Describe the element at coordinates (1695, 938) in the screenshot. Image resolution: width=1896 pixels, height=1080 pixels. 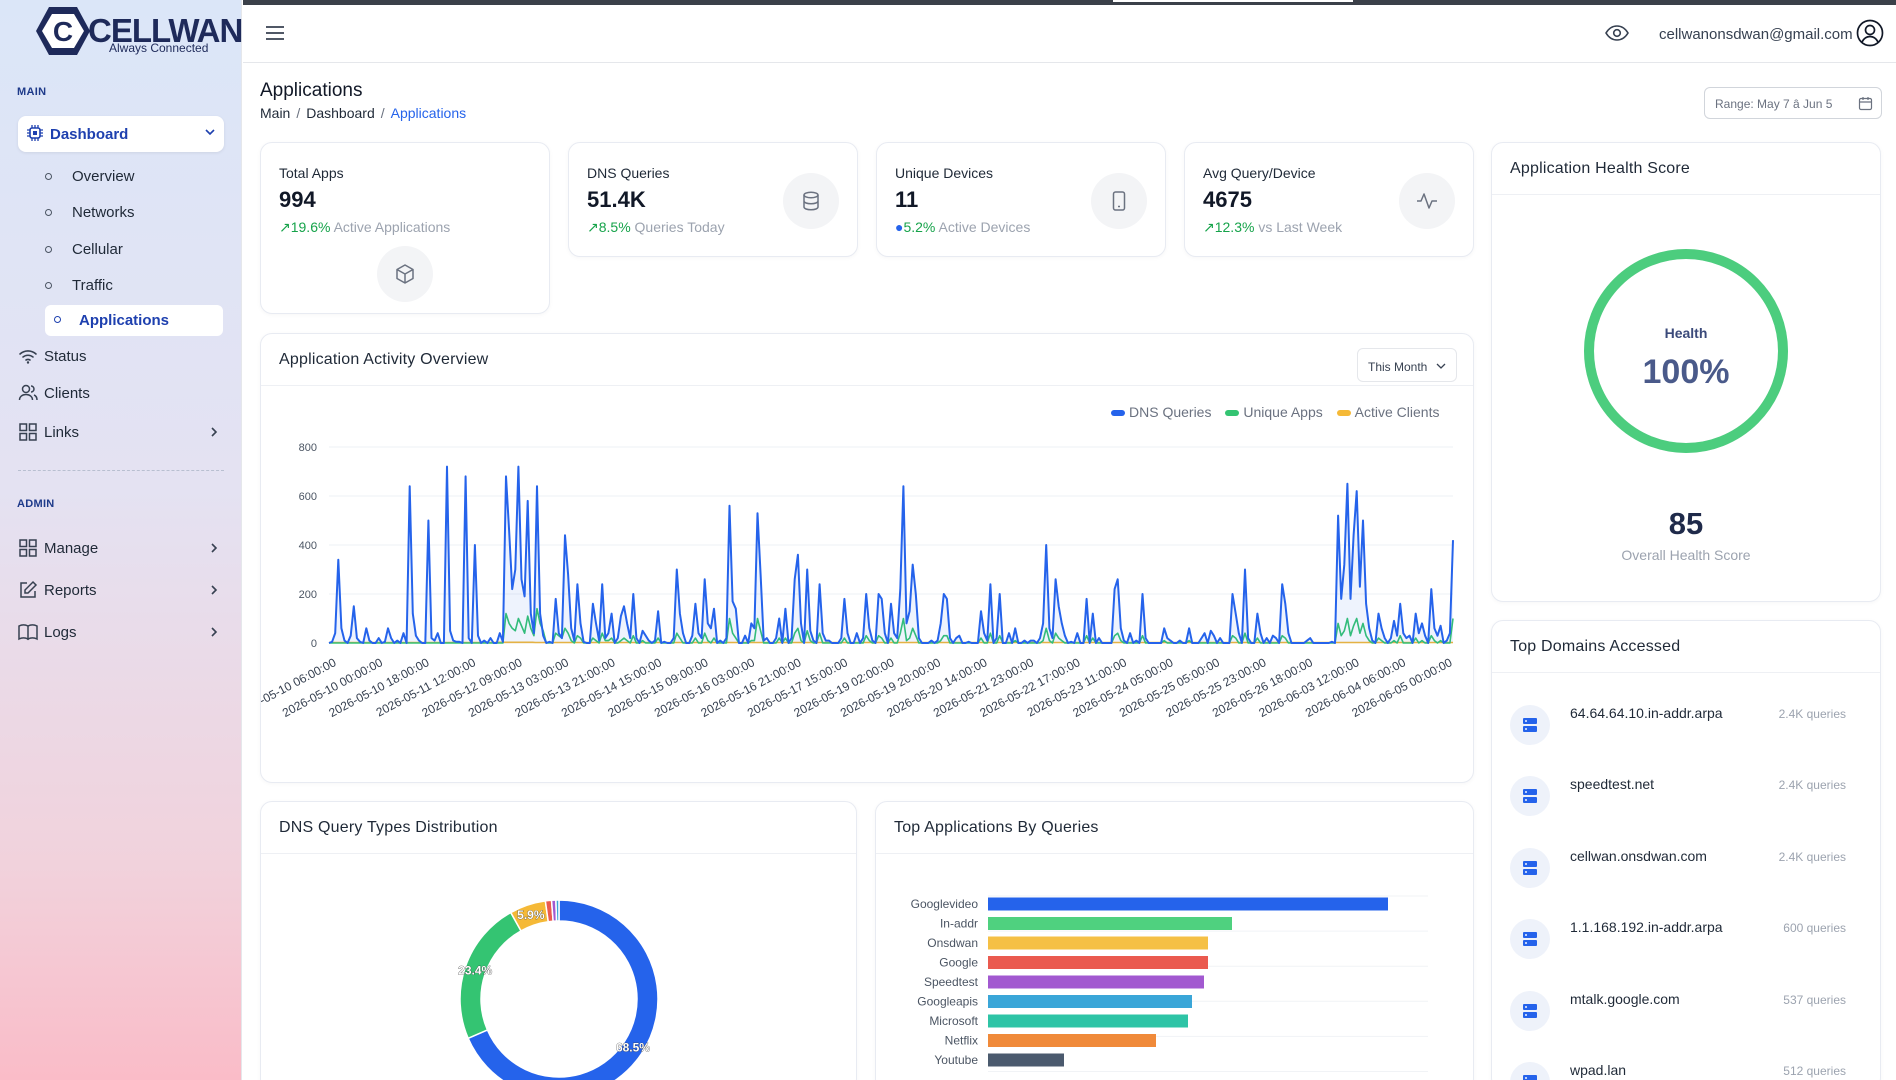
I see `domain-row: 1.1.168.192.in-addr.arpa 600 queries` at that location.